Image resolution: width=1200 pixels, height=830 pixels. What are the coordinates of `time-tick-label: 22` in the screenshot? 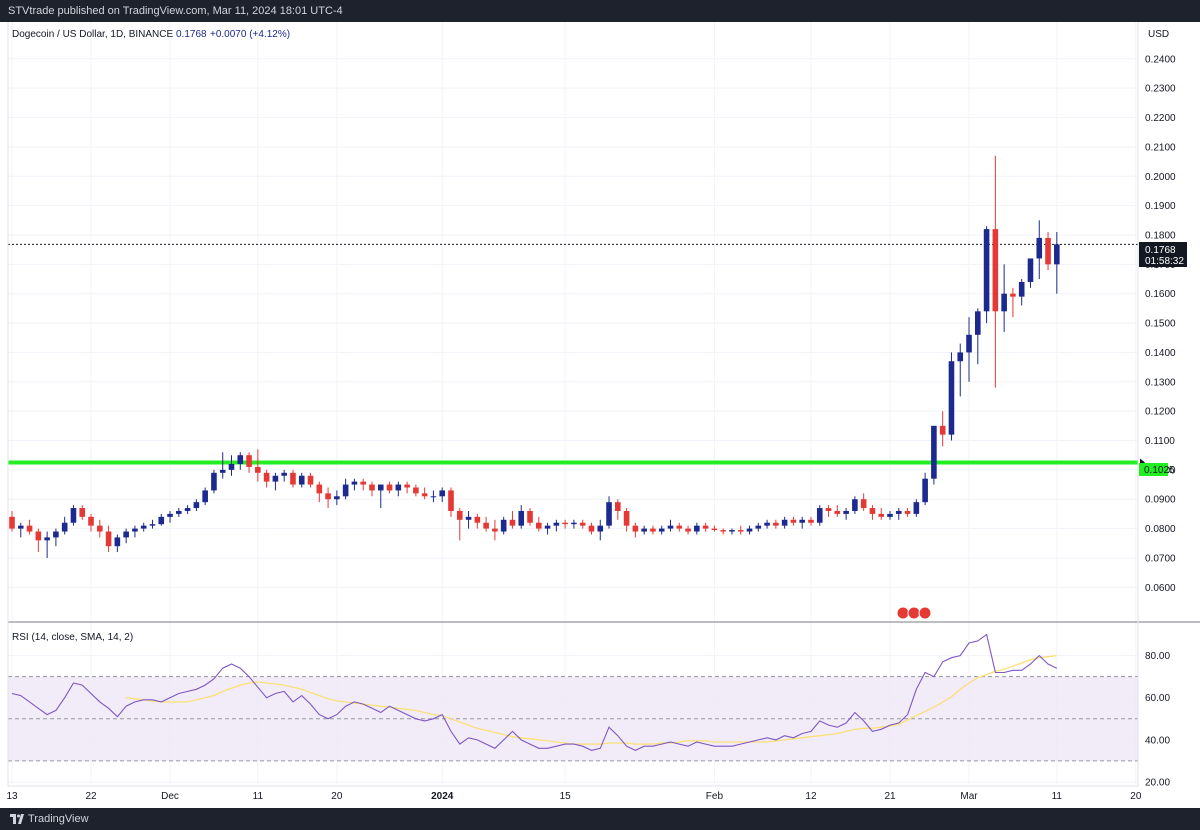 It's located at (91, 796).